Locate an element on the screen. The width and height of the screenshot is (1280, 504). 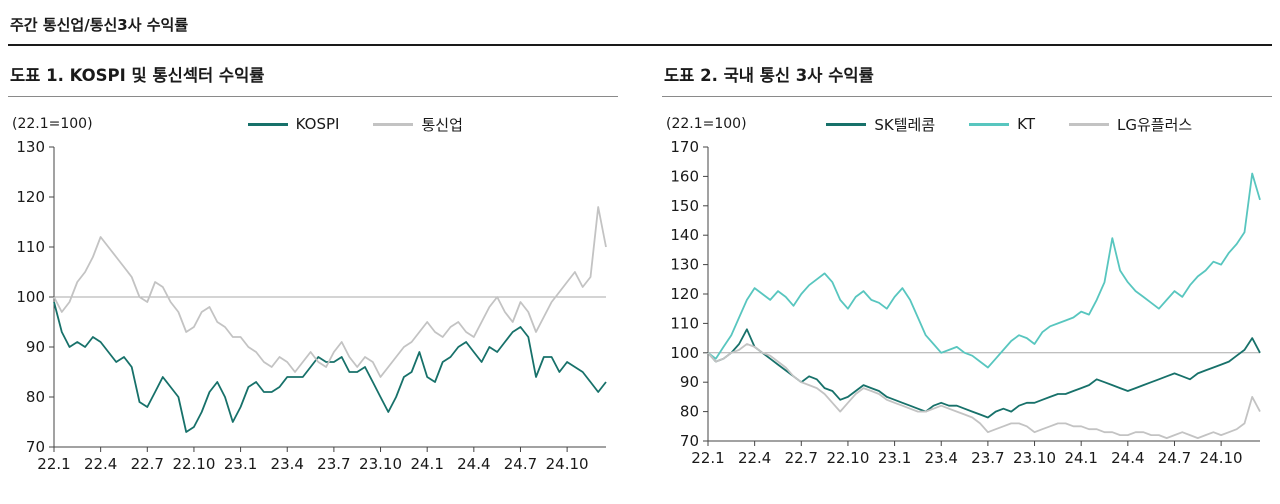
svg-text: 160 is located at coordinates (684, 176).